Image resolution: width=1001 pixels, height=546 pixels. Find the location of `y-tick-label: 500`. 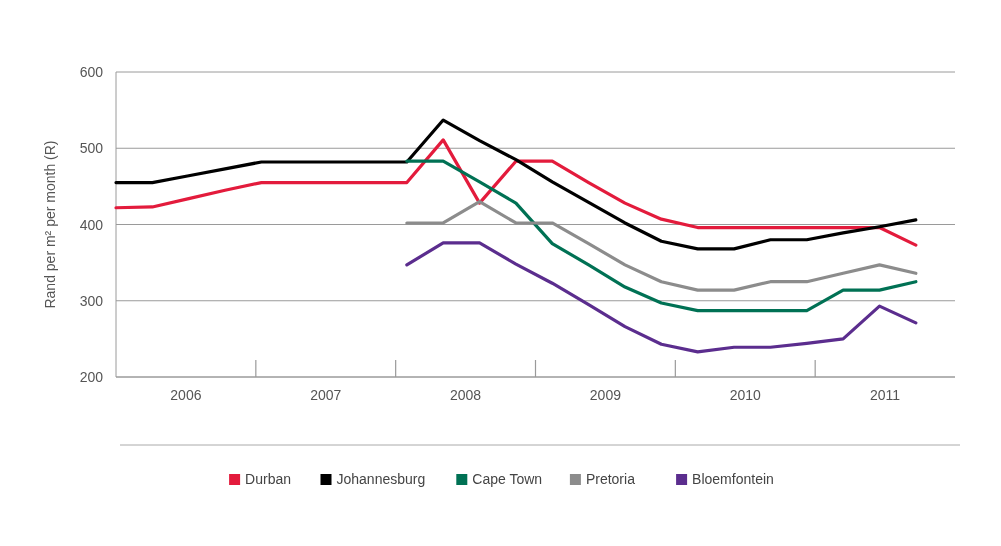

y-tick-label: 500 is located at coordinates (91, 148).